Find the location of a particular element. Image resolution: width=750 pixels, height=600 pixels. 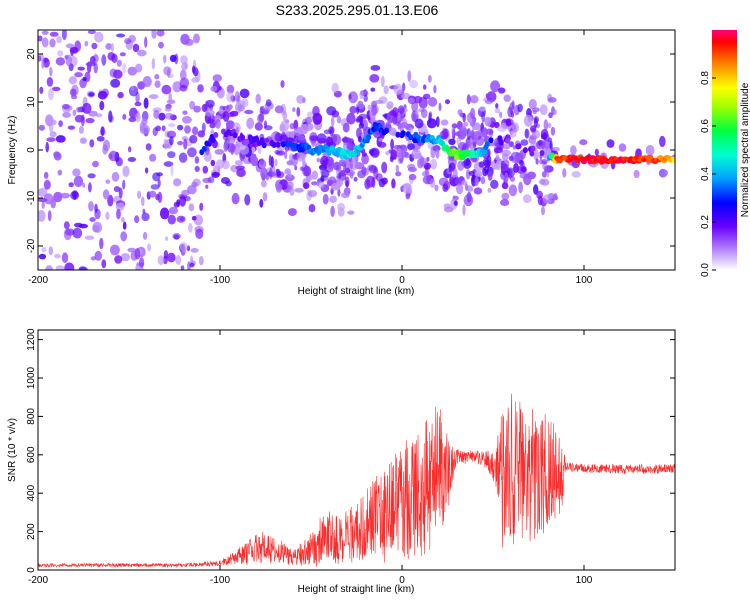

spectrogram-ridge-cell is located at coordinates (460, 153).